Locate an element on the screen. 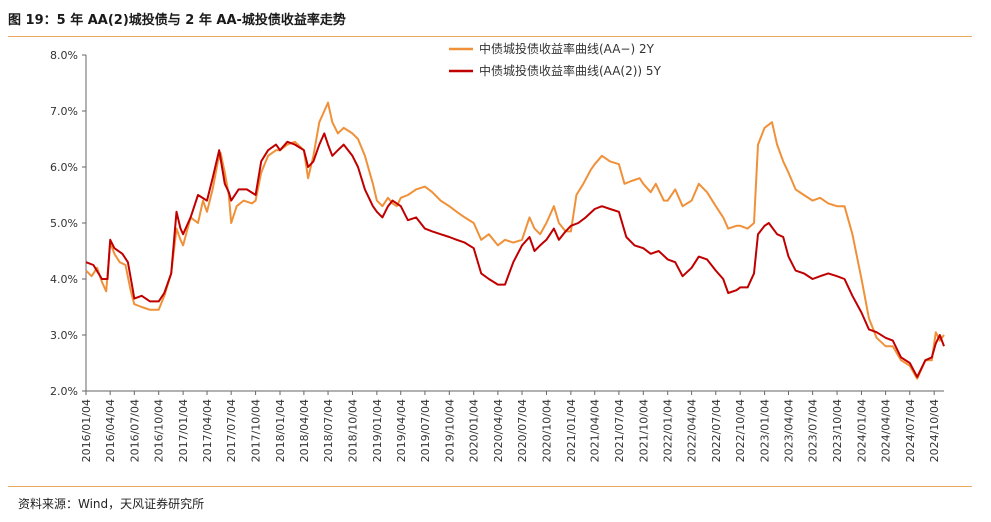  x-tick-label: 2016/04/04 is located at coordinates (110, 430).